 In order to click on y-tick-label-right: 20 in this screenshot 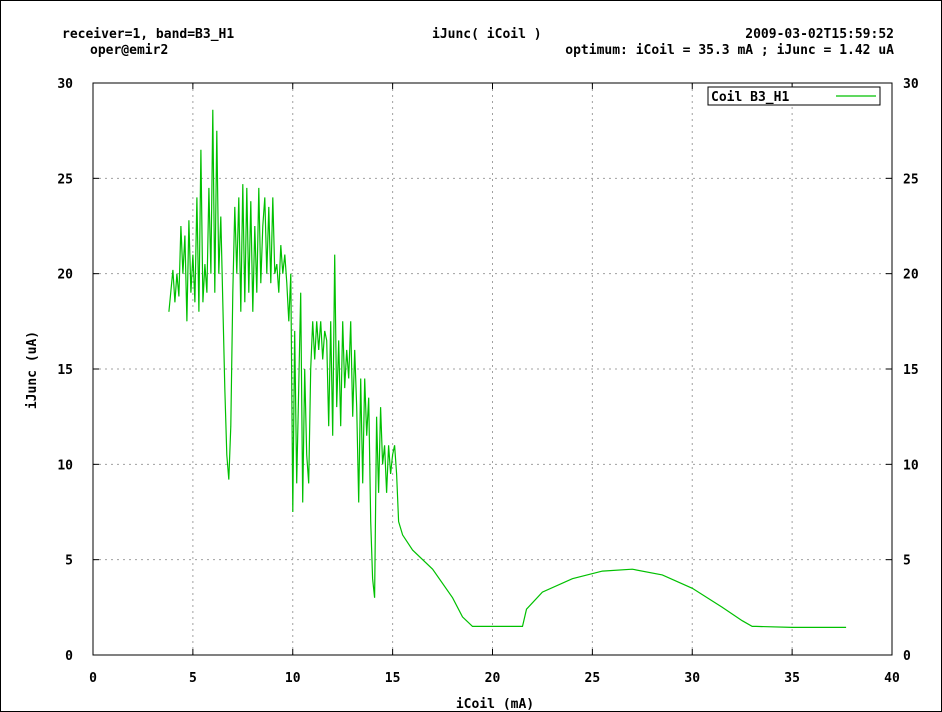, I will do `click(911, 275)`.